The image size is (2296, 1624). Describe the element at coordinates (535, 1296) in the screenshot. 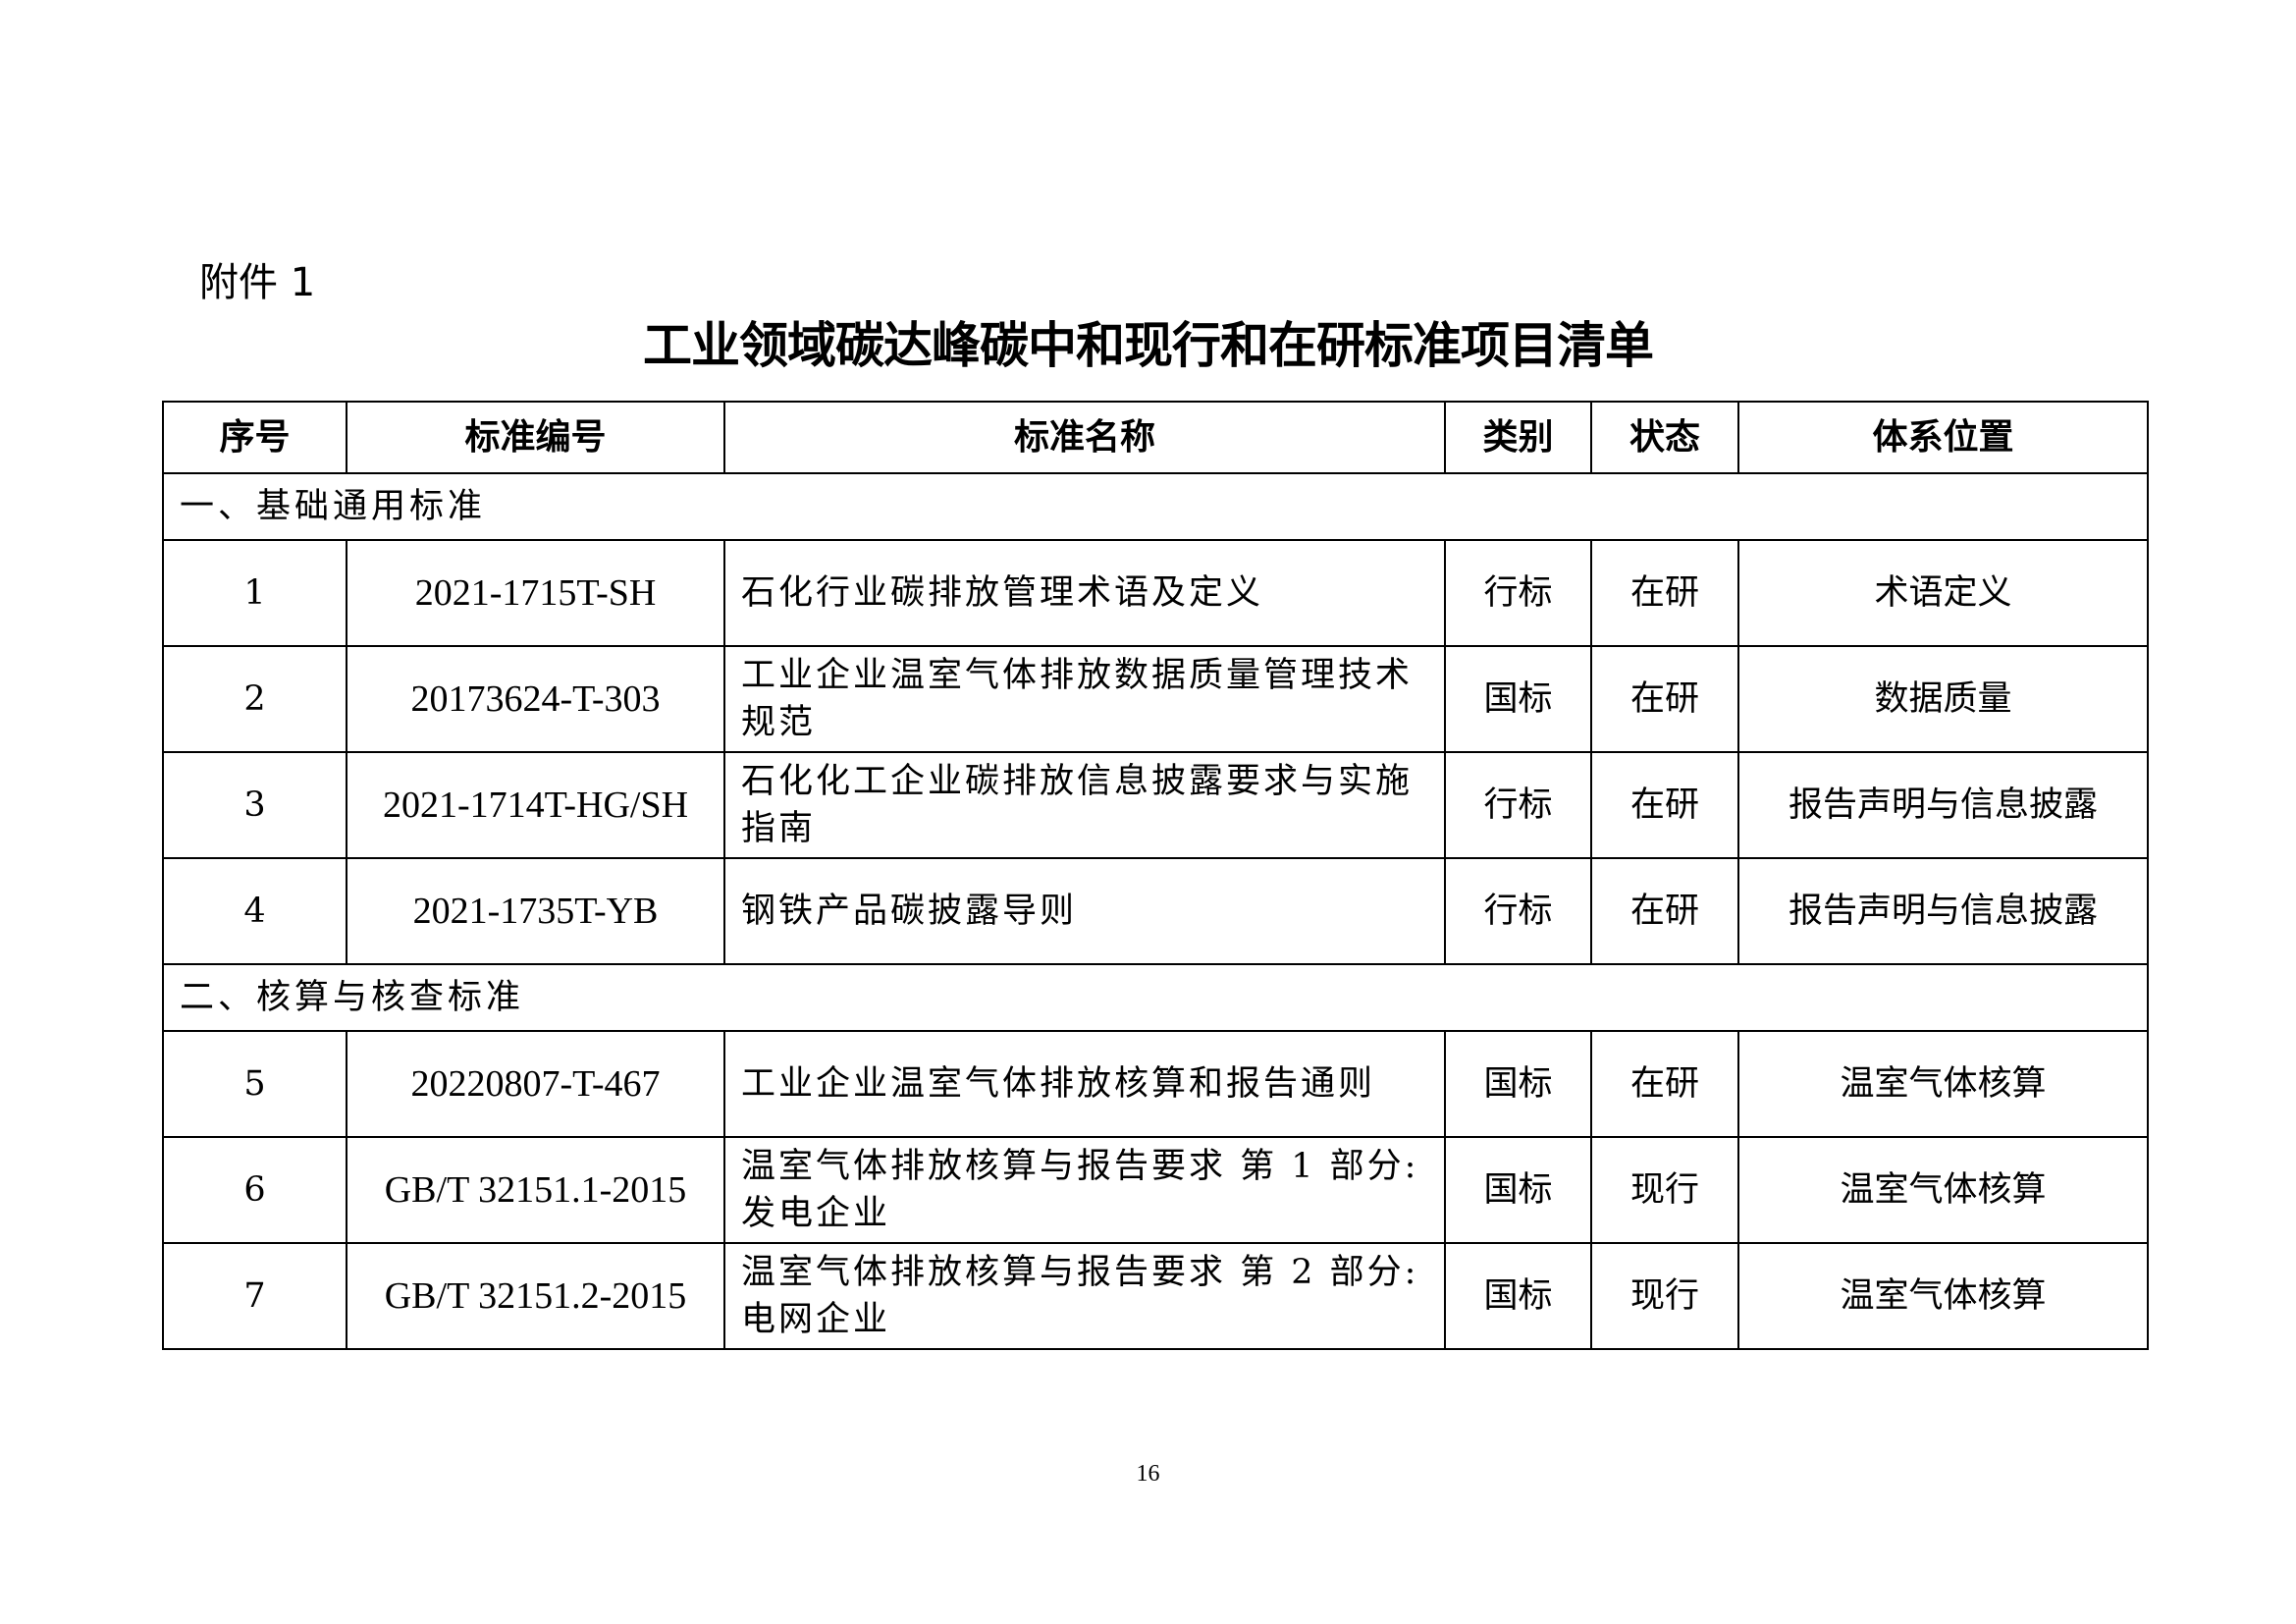

I see `standard-code-cell: GB/T 32151.2-2015` at that location.